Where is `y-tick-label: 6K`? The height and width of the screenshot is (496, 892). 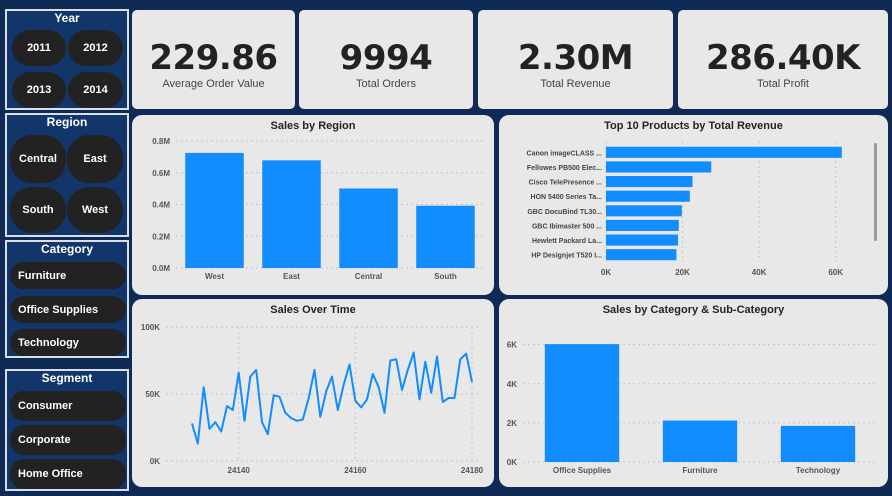
y-tick-label: 6K is located at coordinates (512, 345).